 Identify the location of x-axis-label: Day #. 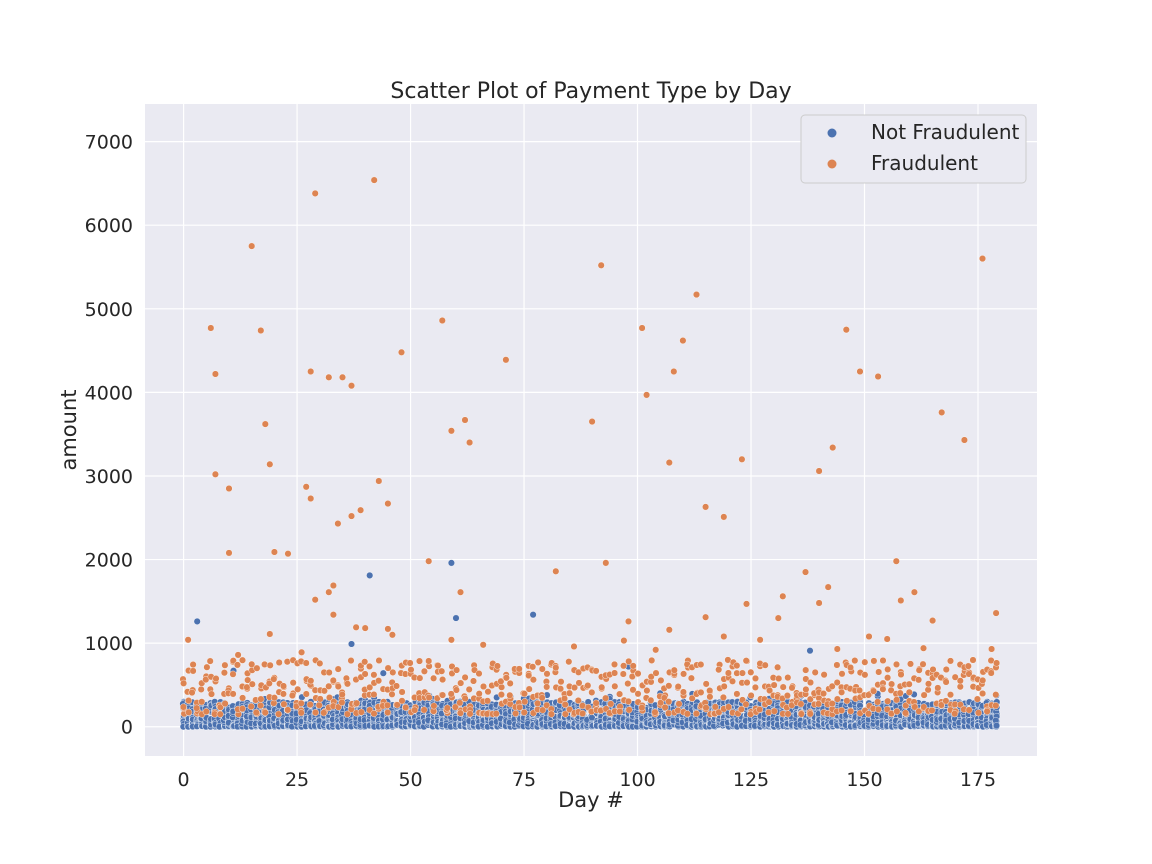
(591, 800).